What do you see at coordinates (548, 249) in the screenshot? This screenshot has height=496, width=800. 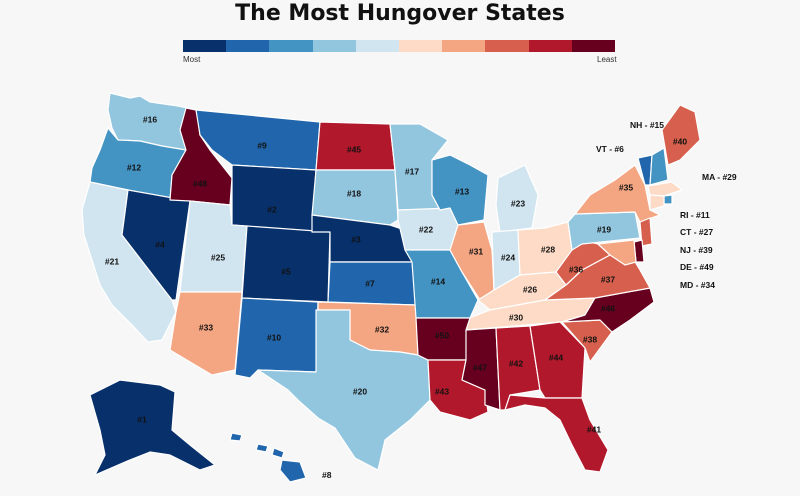 I see `state-label-oh: #28` at bounding box center [548, 249].